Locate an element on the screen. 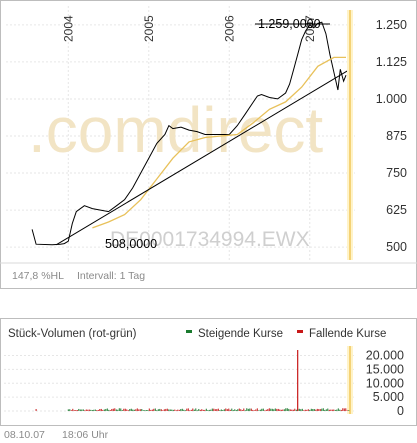 The image size is (417, 443). high-annotation: 1.259,0000 is located at coordinates (289, 24).